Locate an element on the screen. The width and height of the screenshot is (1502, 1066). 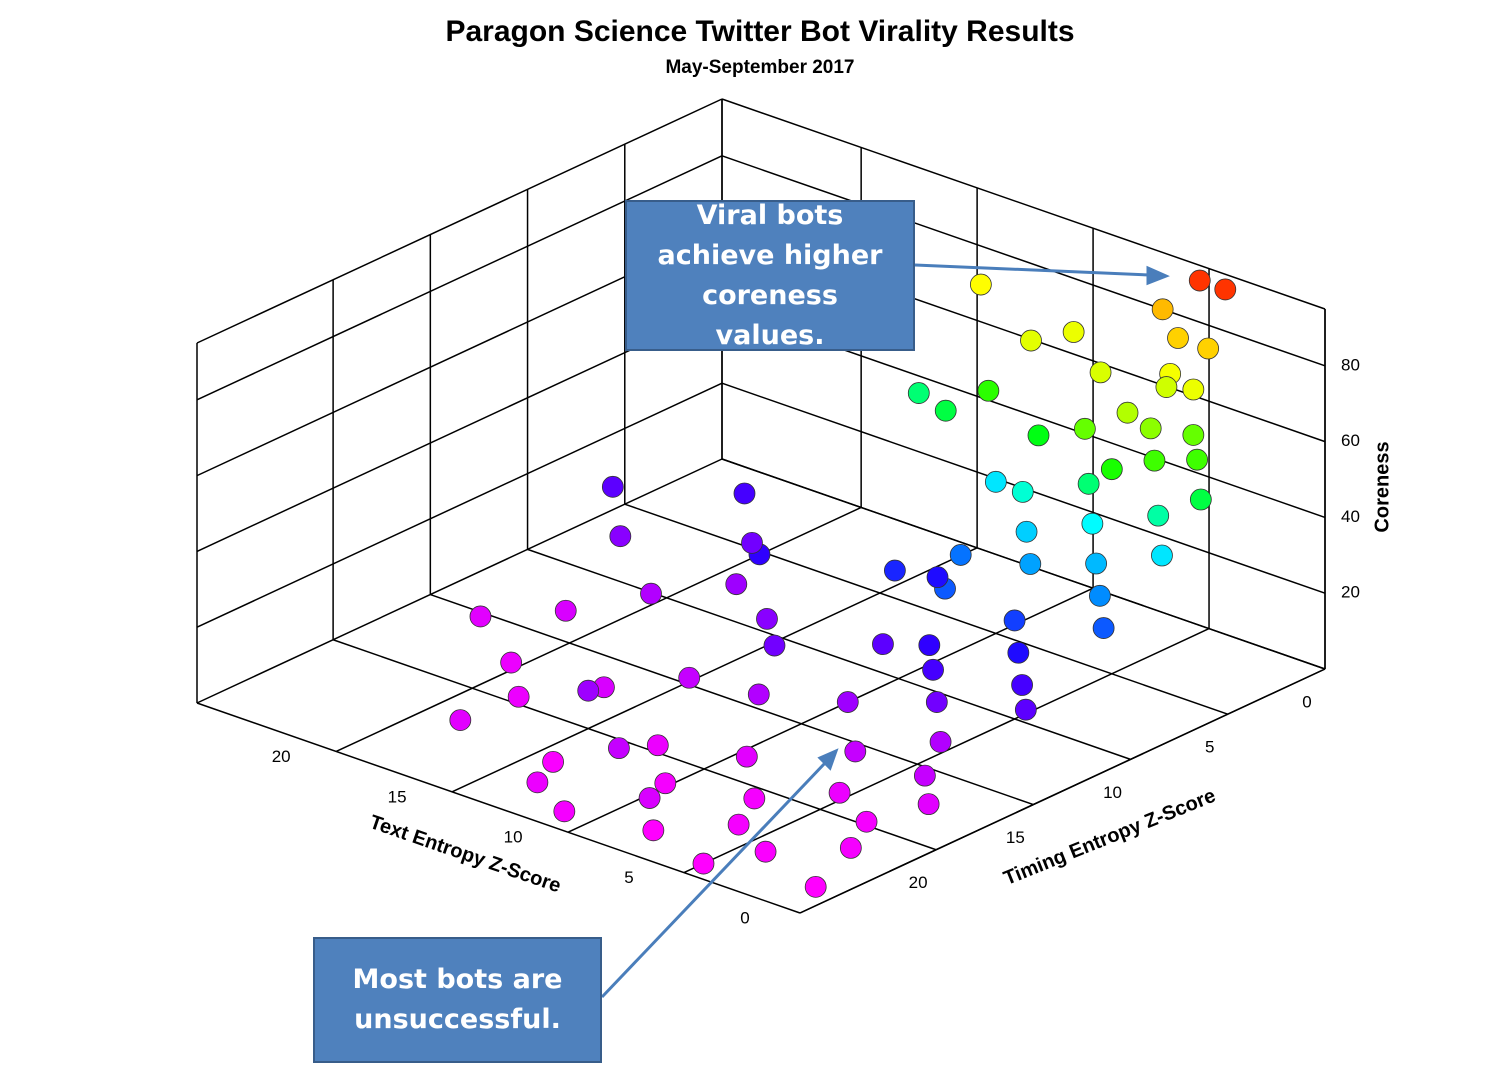
annotation-box: Most bots are unsuccessful. is located at coordinates (457, 1000).